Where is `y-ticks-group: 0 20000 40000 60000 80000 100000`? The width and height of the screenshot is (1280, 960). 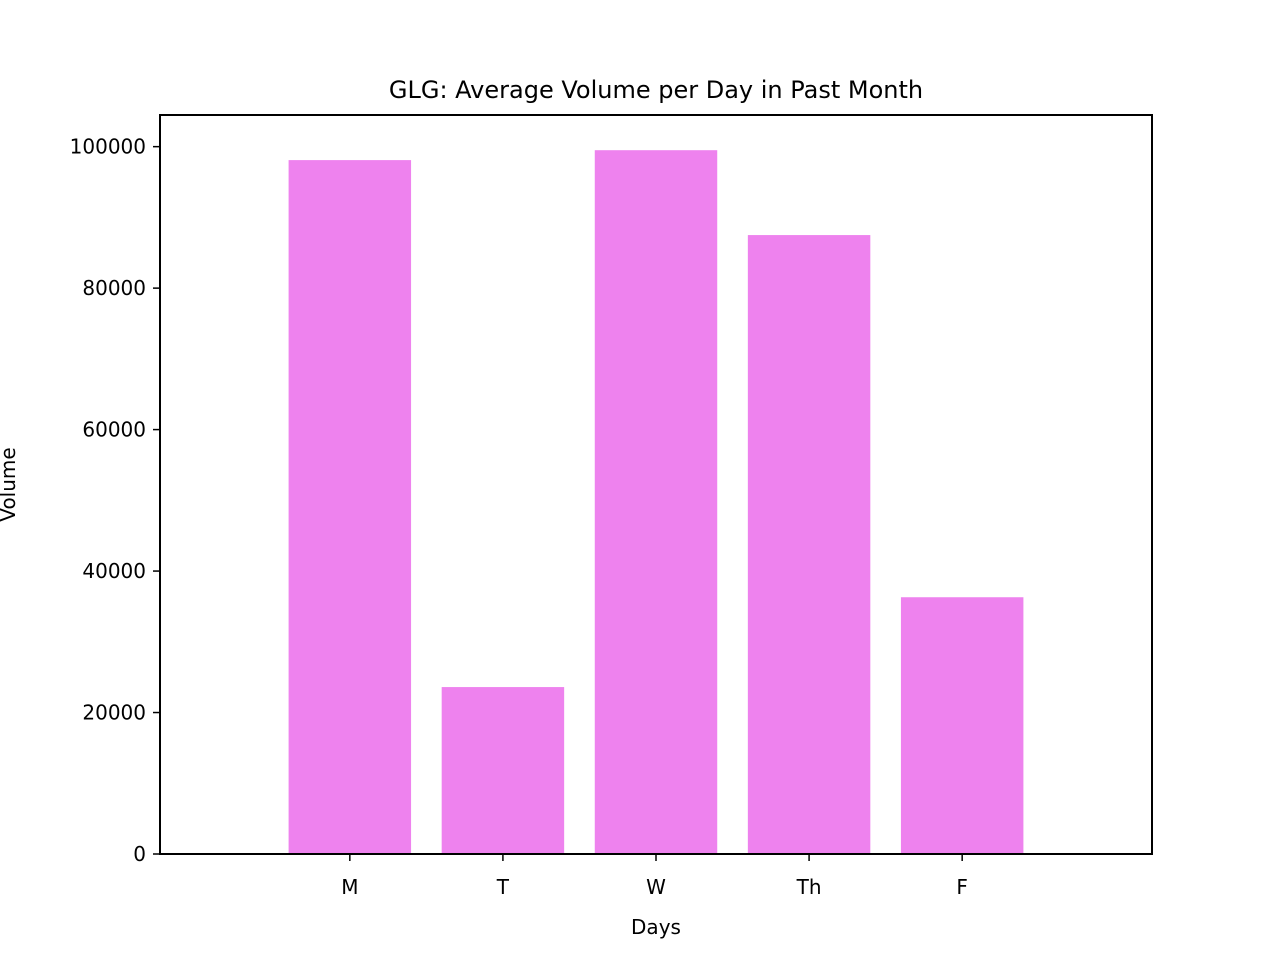 y-ticks-group: 0 20000 40000 60000 80000 100000 is located at coordinates (115, 500).